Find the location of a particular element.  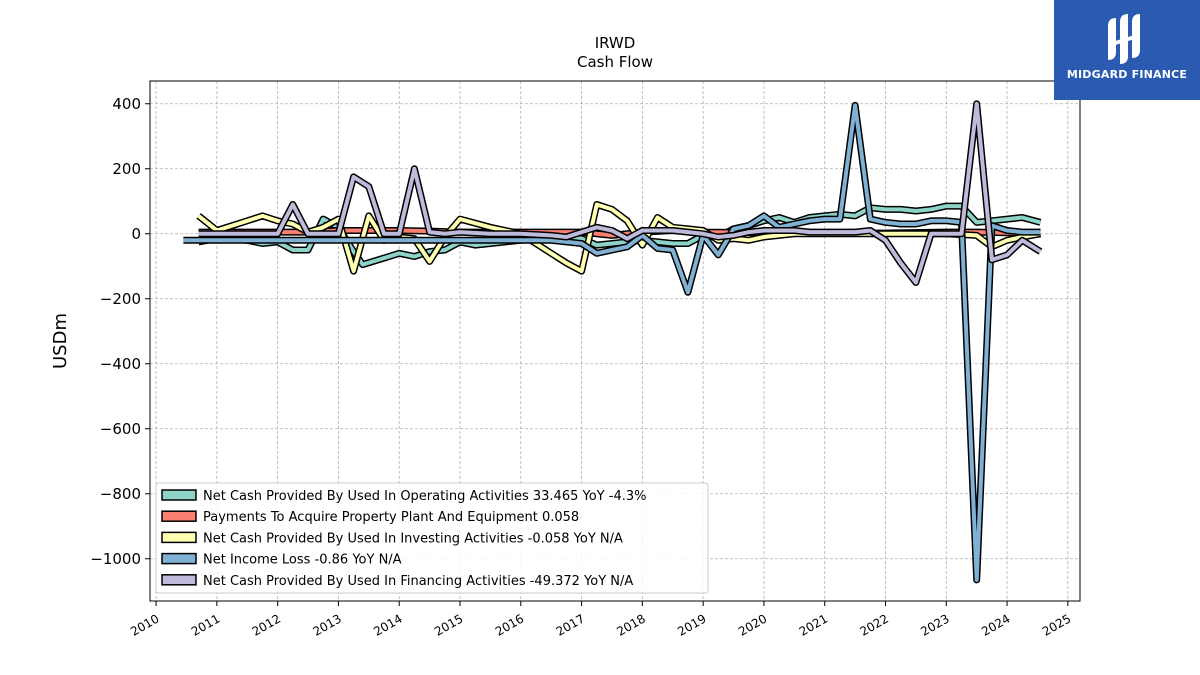

x-tick-label: 2016 is located at coordinates (509, 624).